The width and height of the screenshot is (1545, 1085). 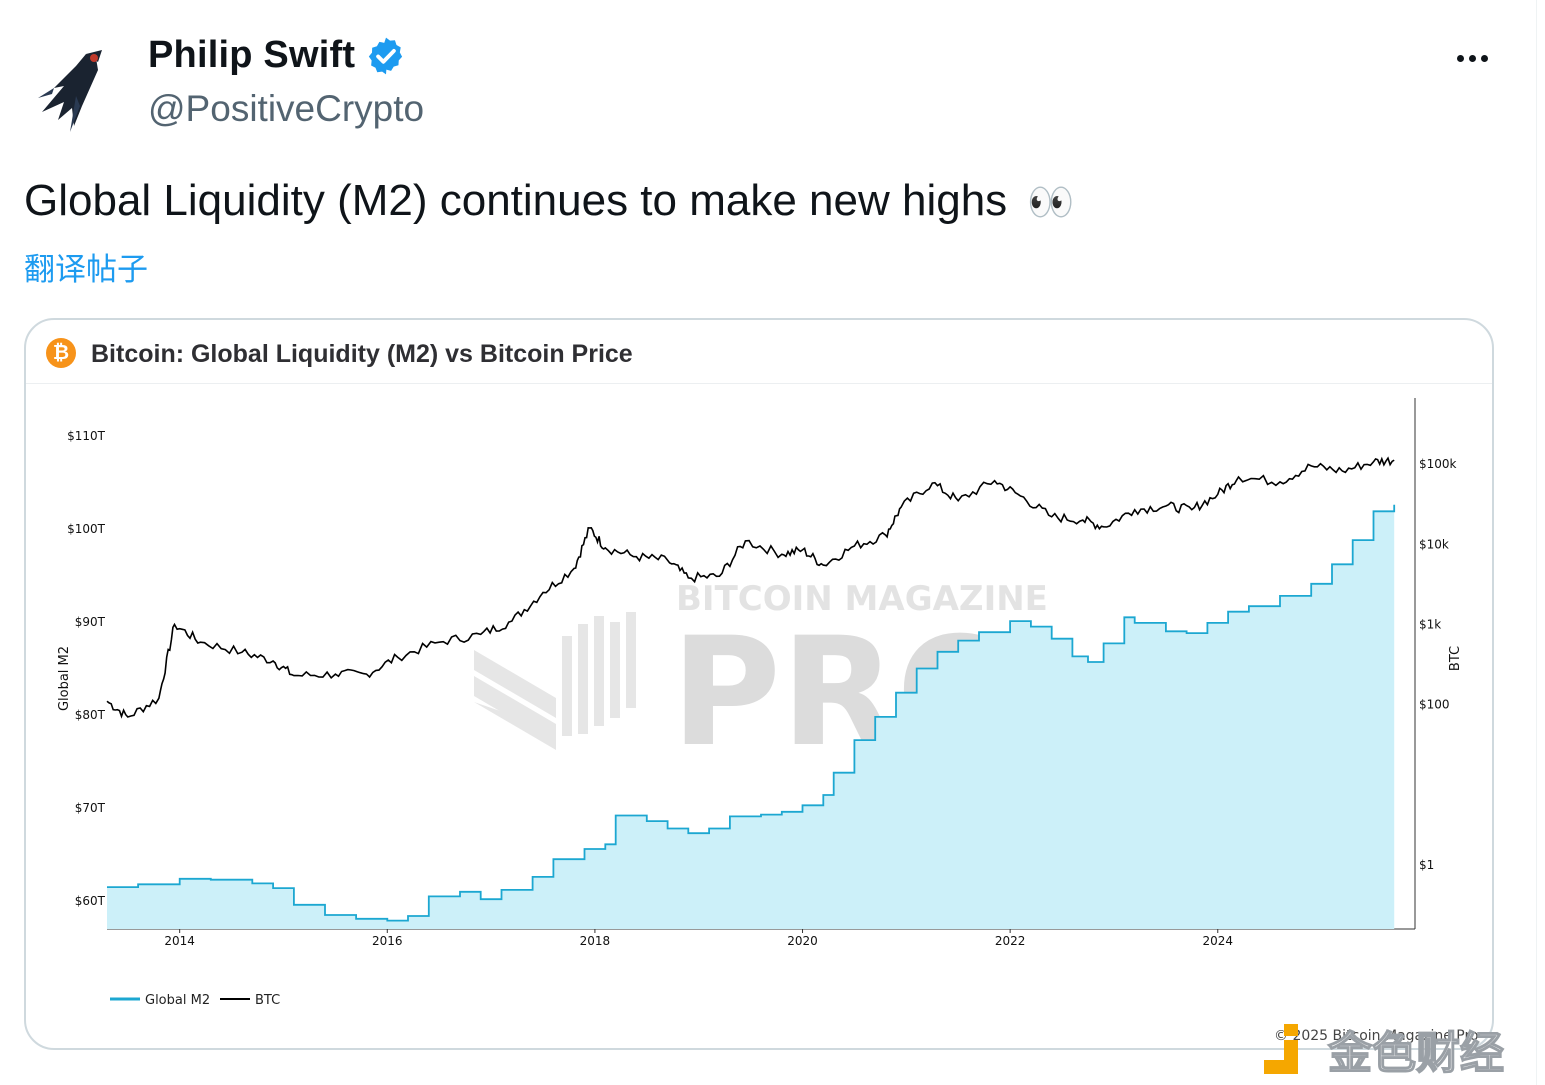 What do you see at coordinates (1438, 464) in the screenshot?
I see `right-tick-label: $100k` at bounding box center [1438, 464].